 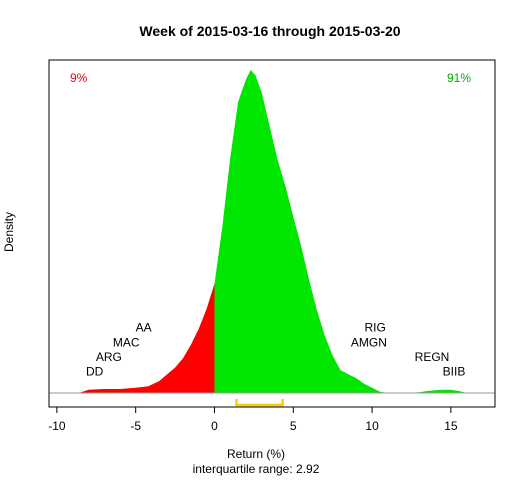 What do you see at coordinates (256, 469) in the screenshot?
I see `x-axis-subtitle: interquartile range: 2.92` at bounding box center [256, 469].